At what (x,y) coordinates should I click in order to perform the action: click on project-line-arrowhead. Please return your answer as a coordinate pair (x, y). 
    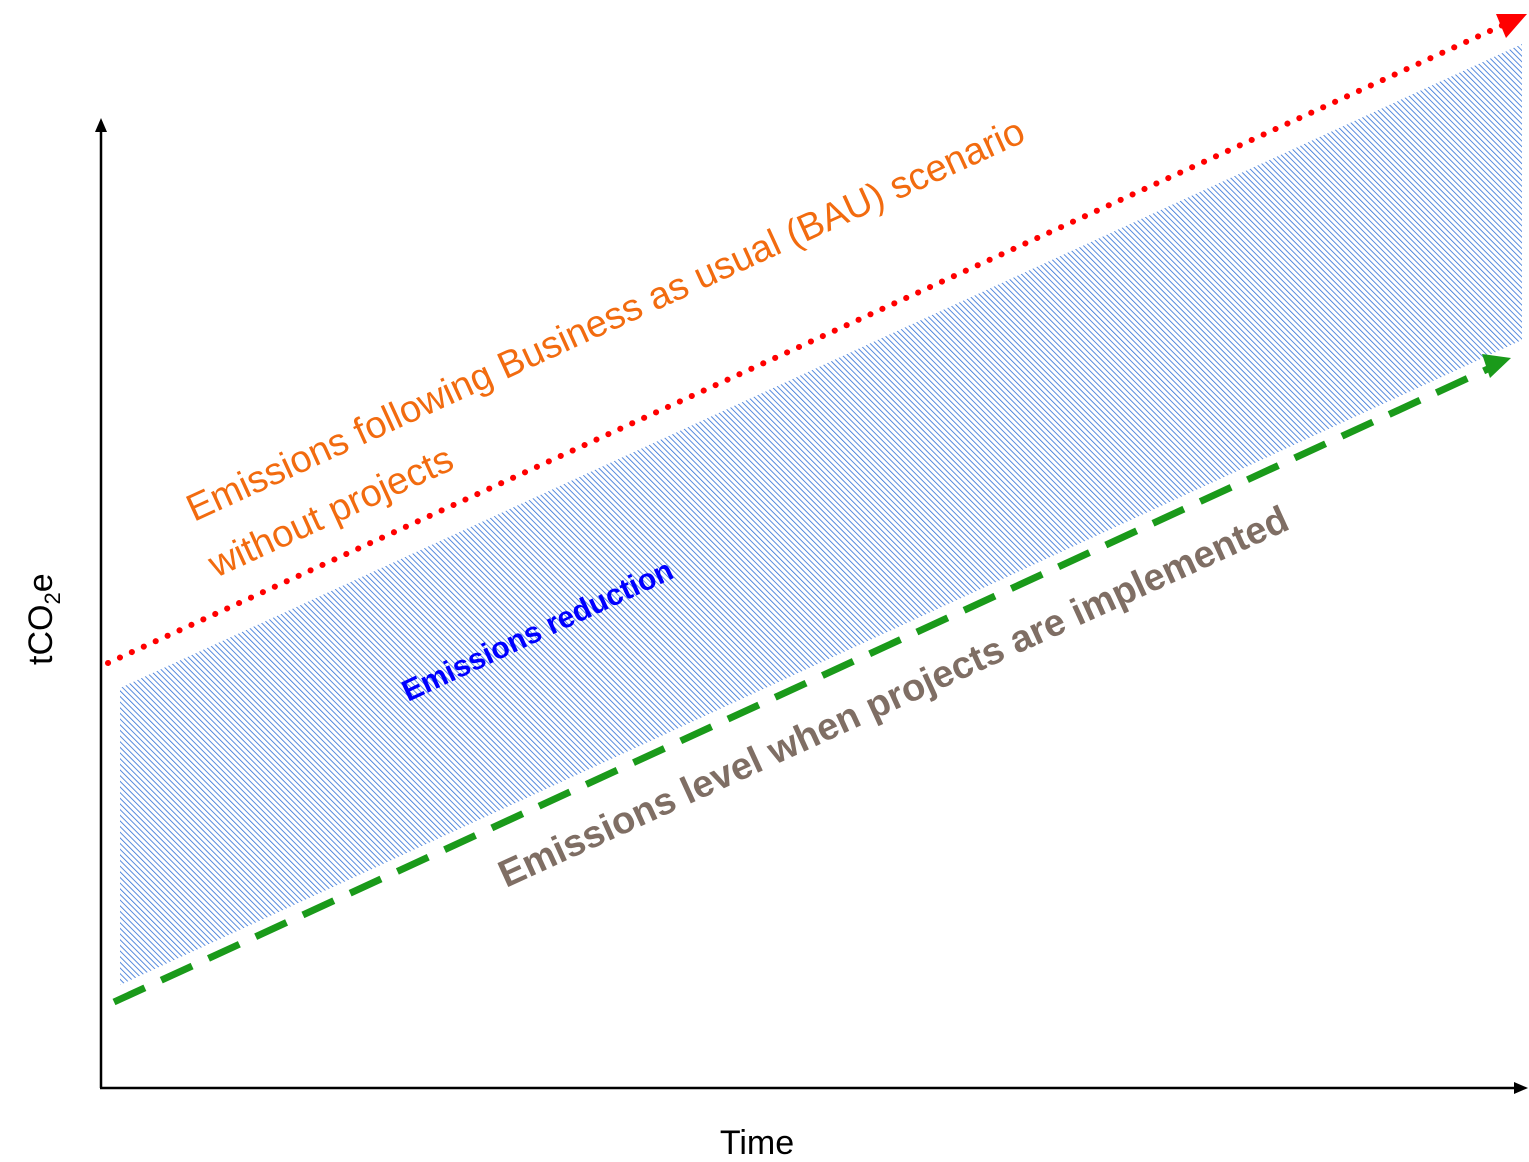
    Looking at the image, I should click on (1496, 366).